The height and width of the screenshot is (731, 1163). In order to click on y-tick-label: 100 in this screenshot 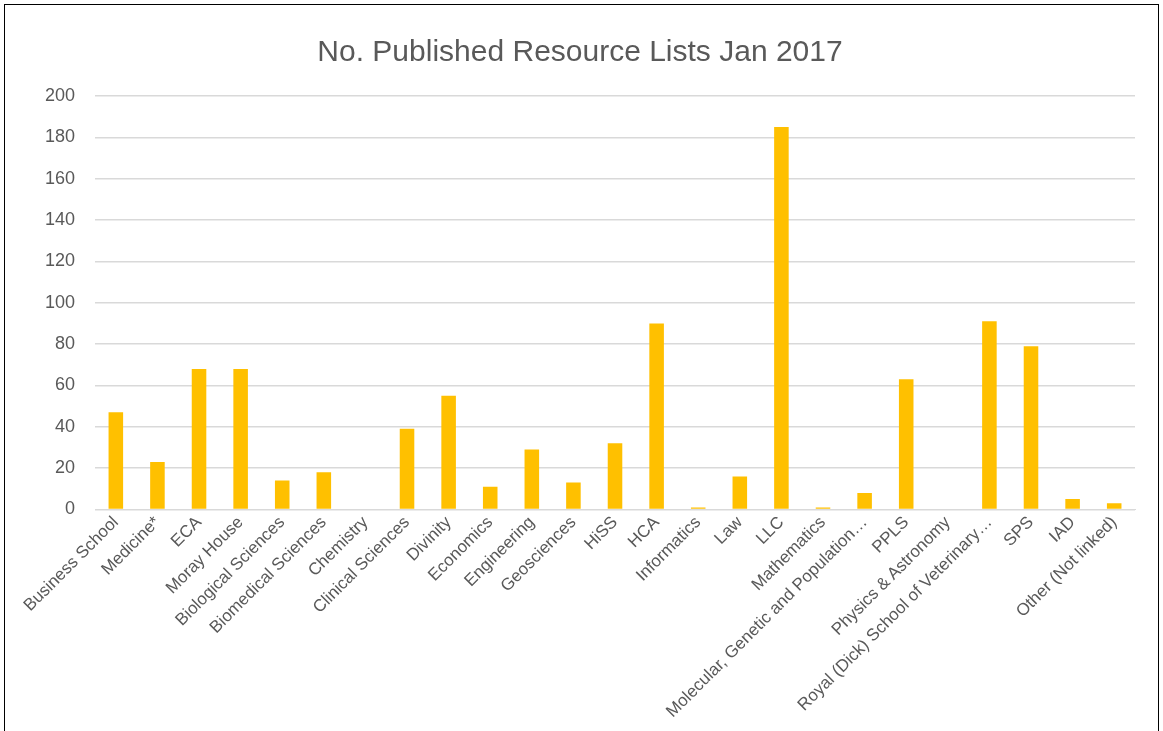, I will do `click(60, 301)`.